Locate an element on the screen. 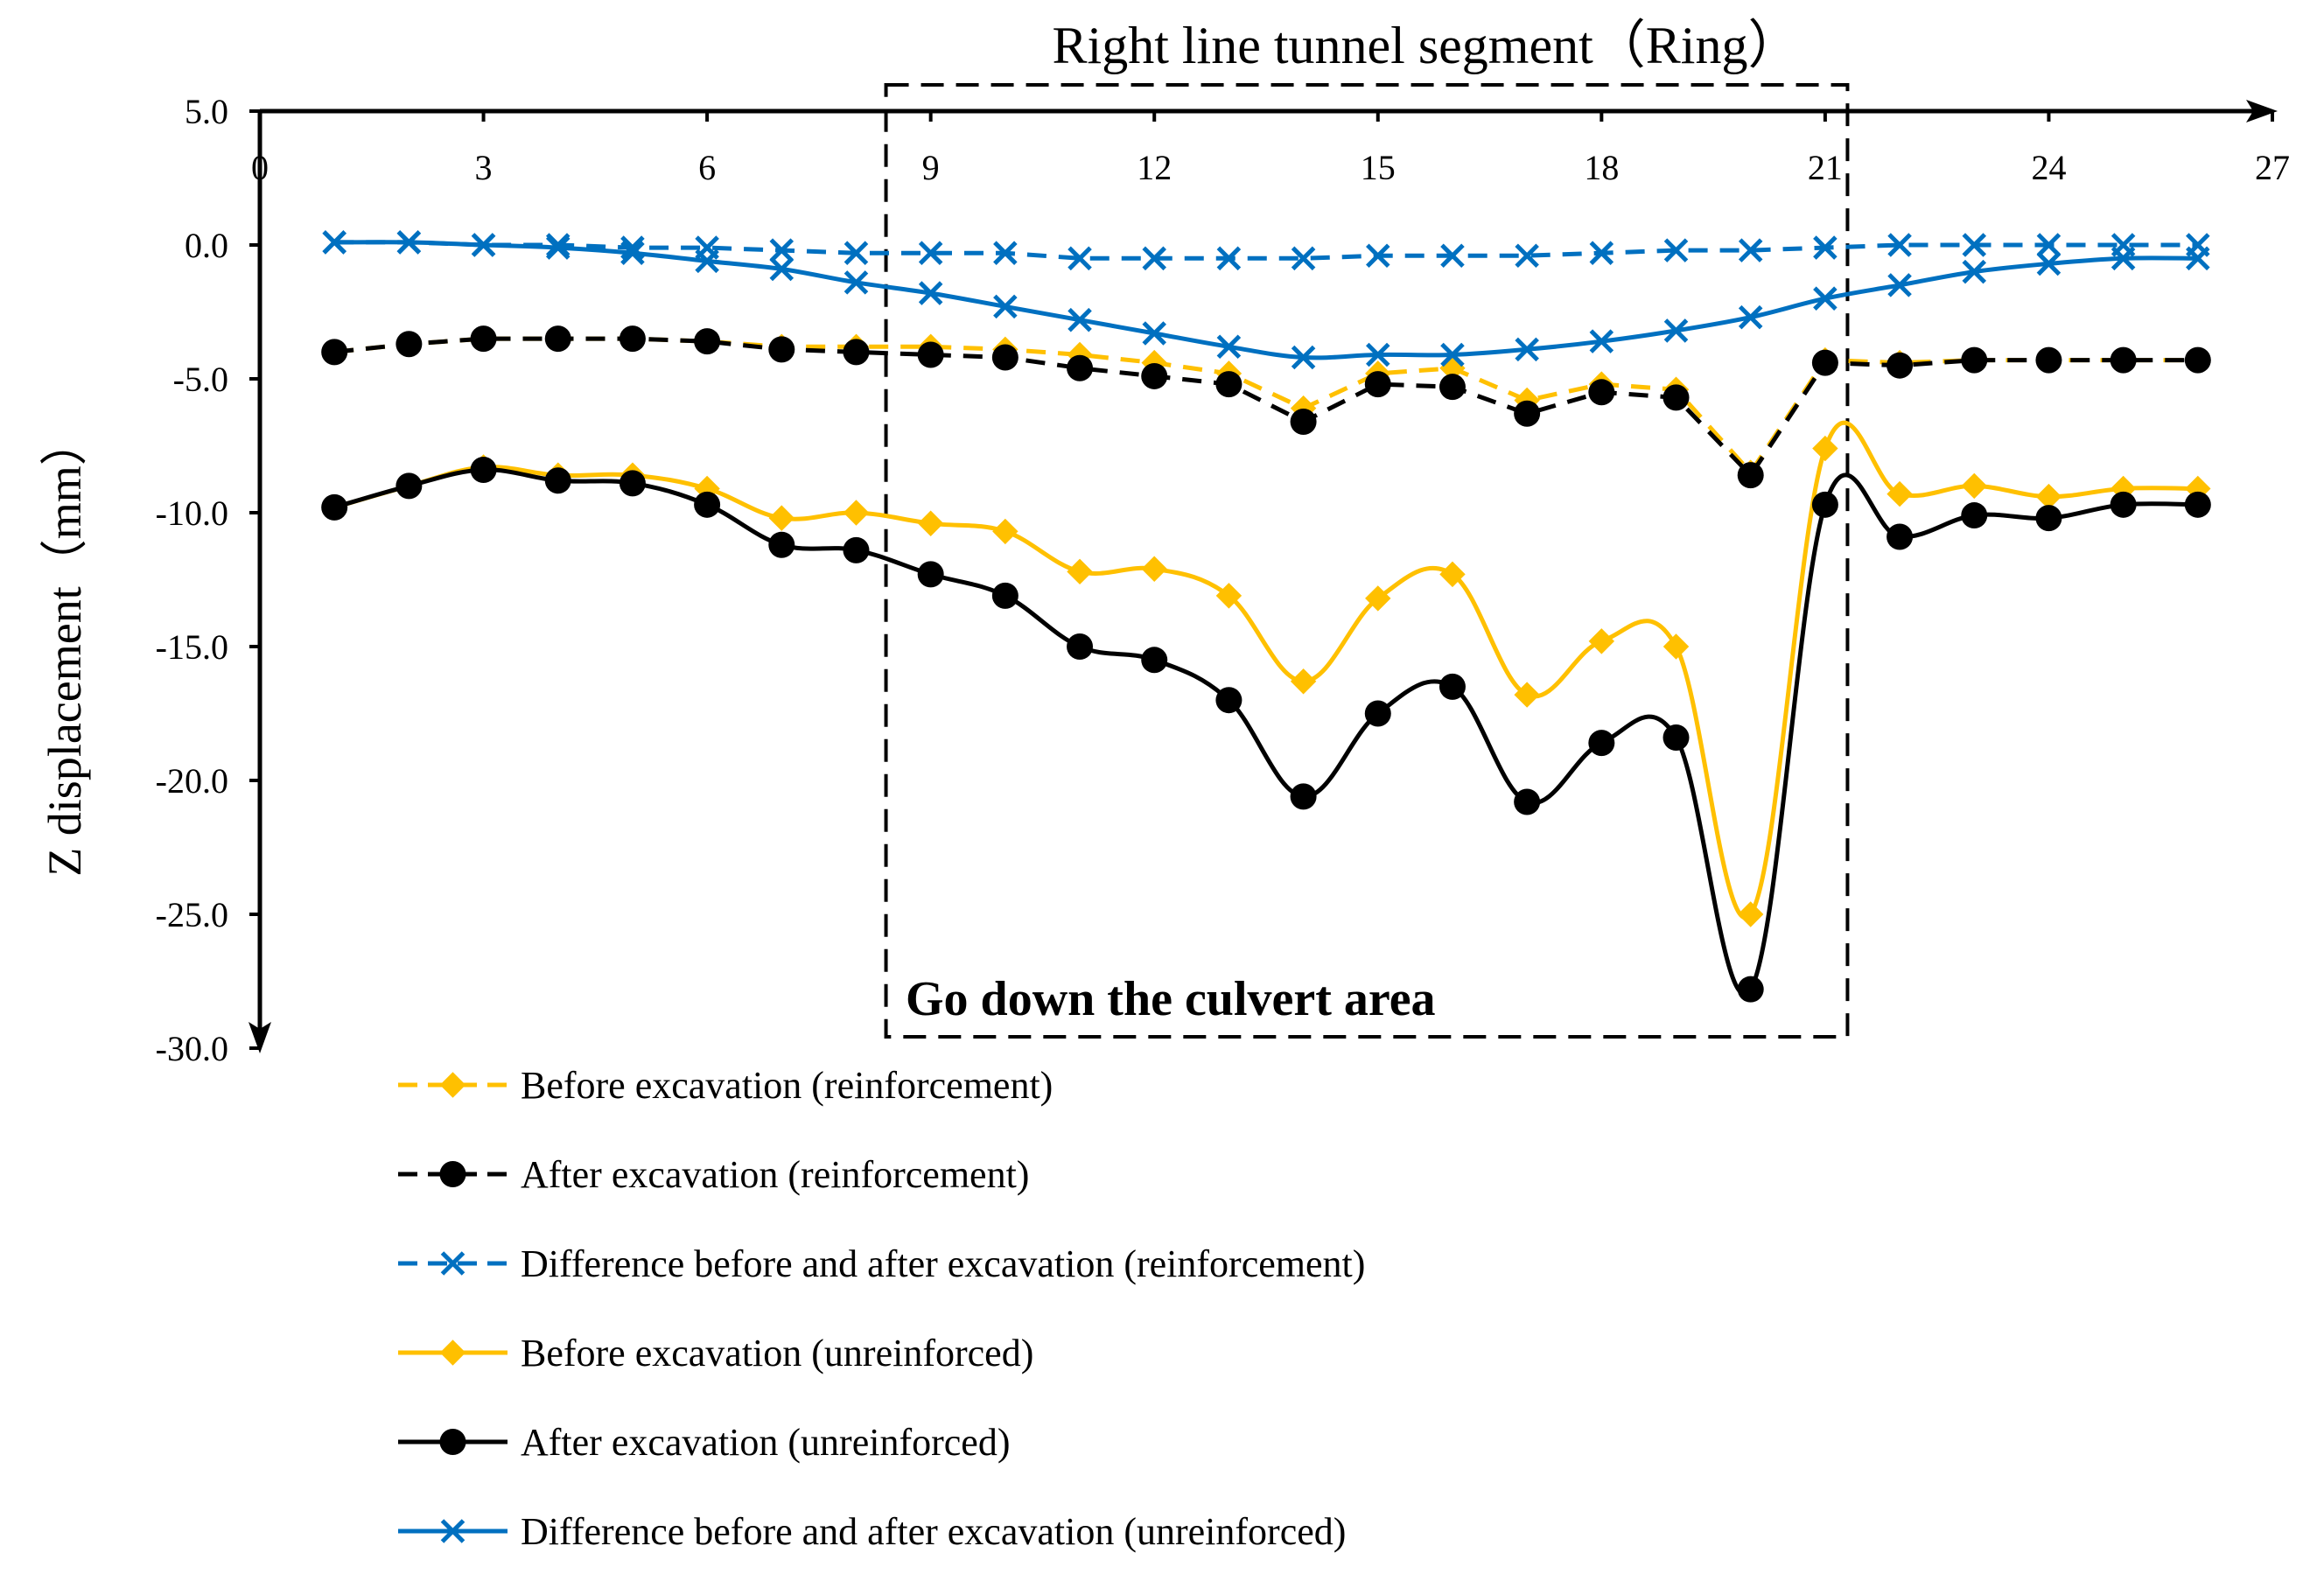  legend-item: Before excavation (reinforcement) is located at coordinates (725, 1085).